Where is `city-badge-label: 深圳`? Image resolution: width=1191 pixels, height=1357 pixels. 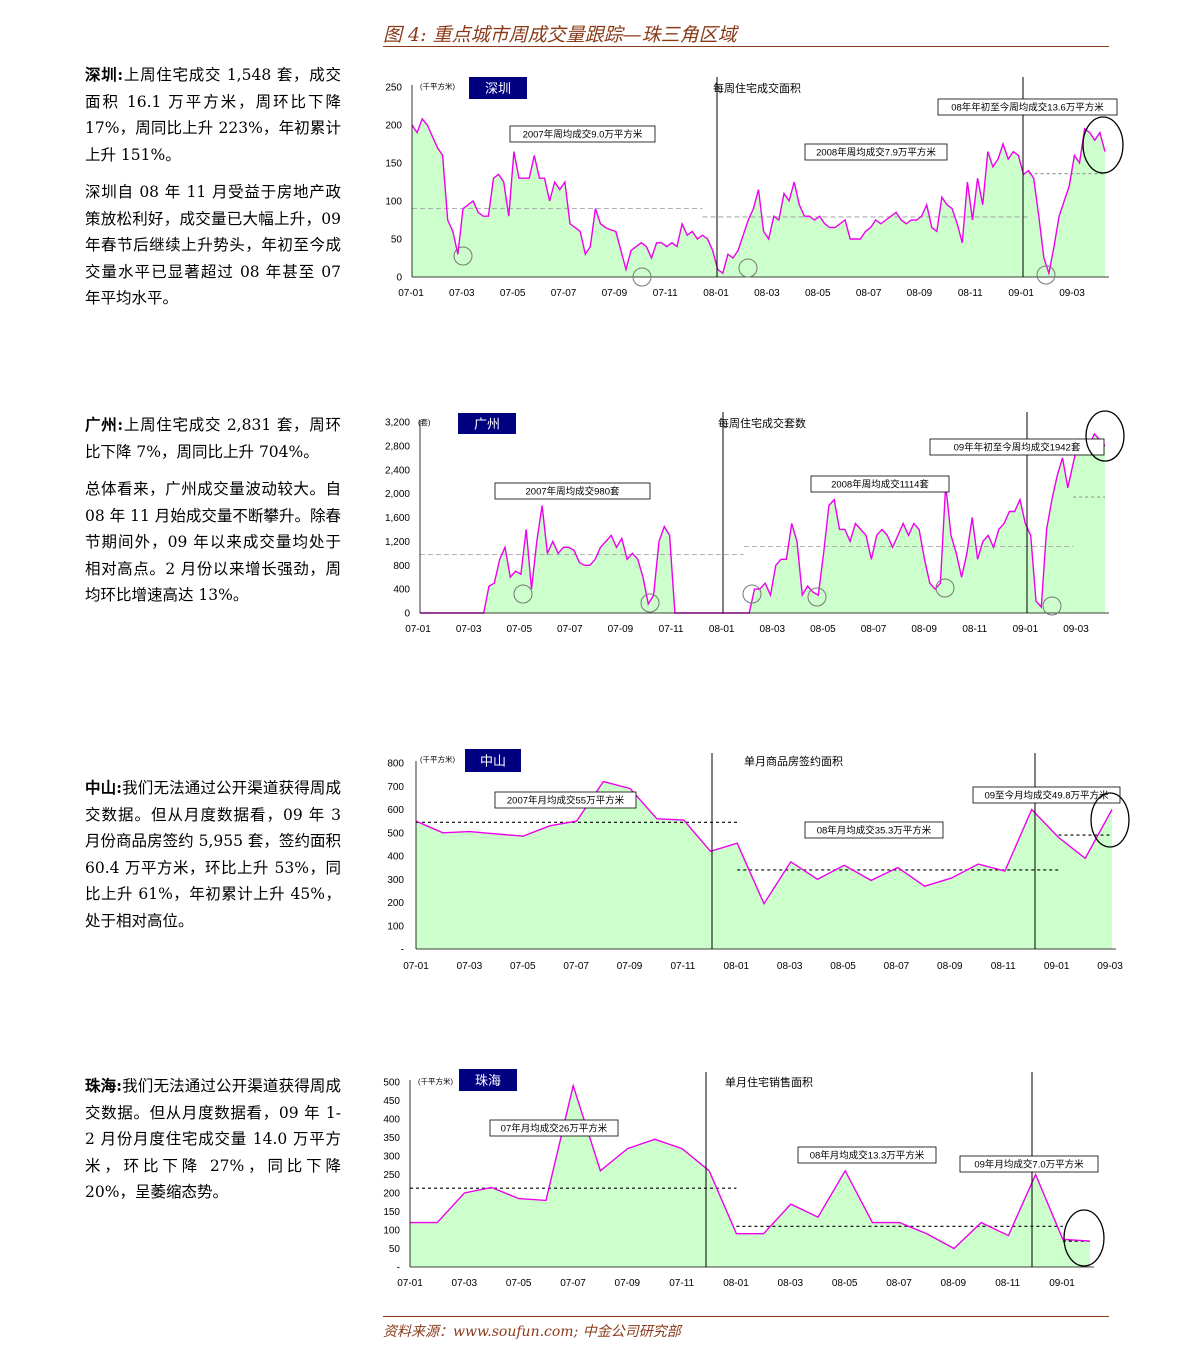 city-badge-label: 深圳 is located at coordinates (498, 88).